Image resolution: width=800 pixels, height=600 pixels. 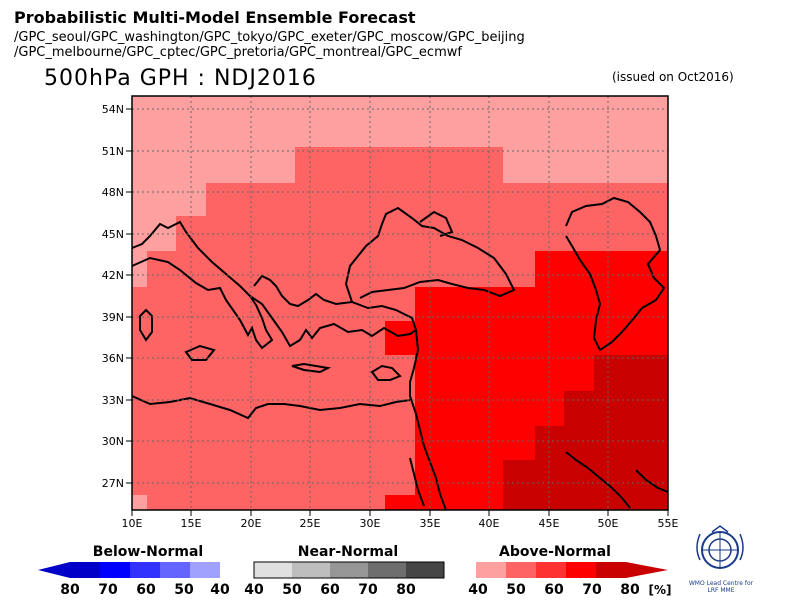 I want to click on coast-levant, so click(x=428, y=420).